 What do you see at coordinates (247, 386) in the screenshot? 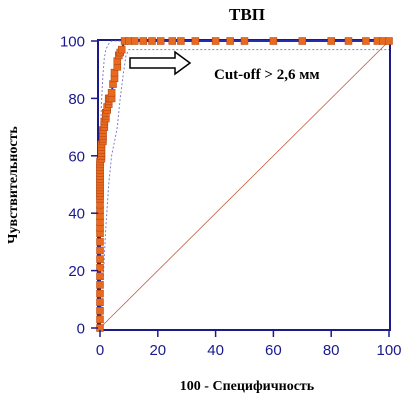
I see `x-axis-title: 100 - Специфичность` at bounding box center [247, 386].